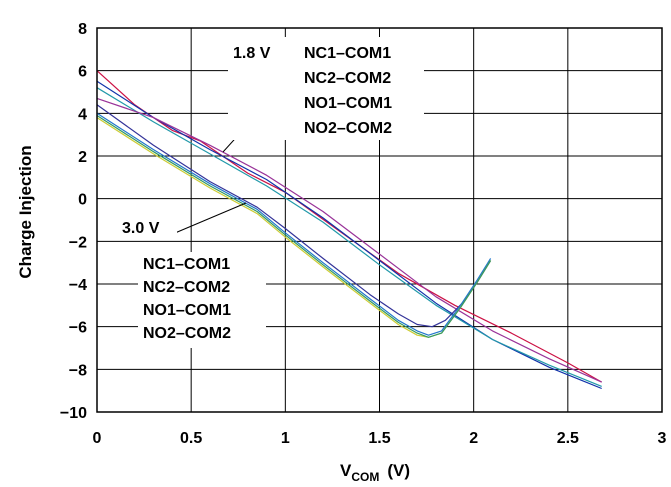 Image resolution: width=671 pixels, height=487 pixels. I want to click on x-tick-labels: 0 0.5 1 1.5 2 2.5 3, so click(380, 438).